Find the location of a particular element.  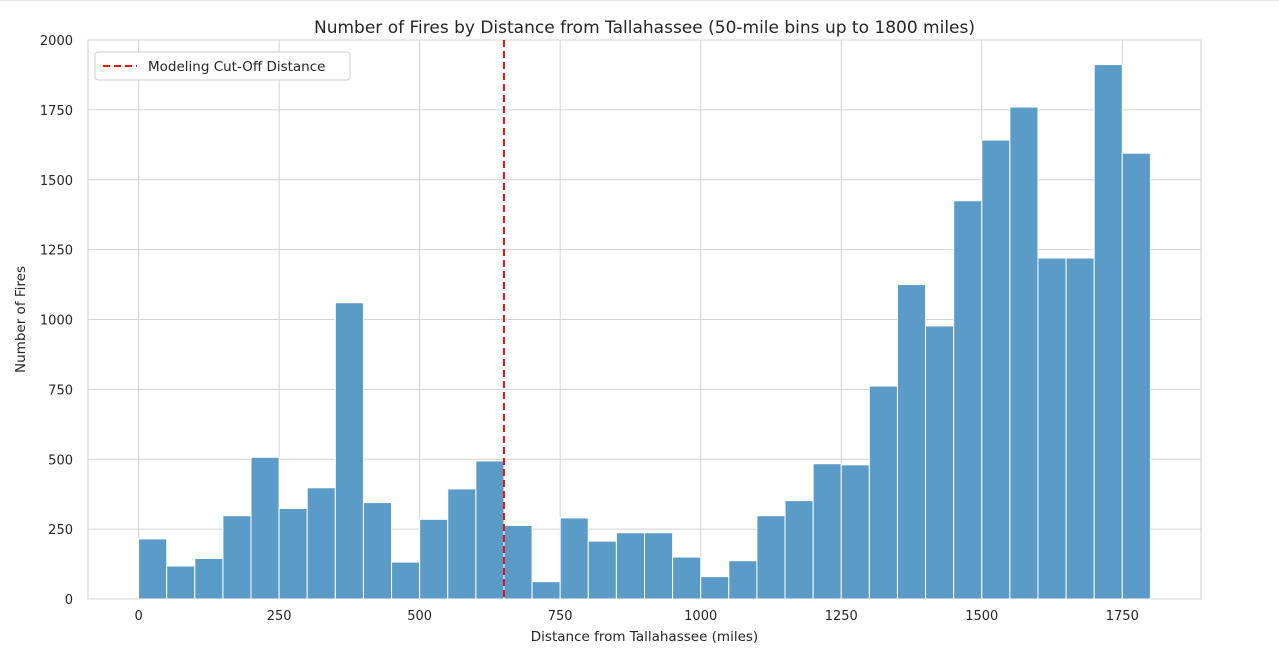

x-tick-label: 1500 is located at coordinates (981, 616).